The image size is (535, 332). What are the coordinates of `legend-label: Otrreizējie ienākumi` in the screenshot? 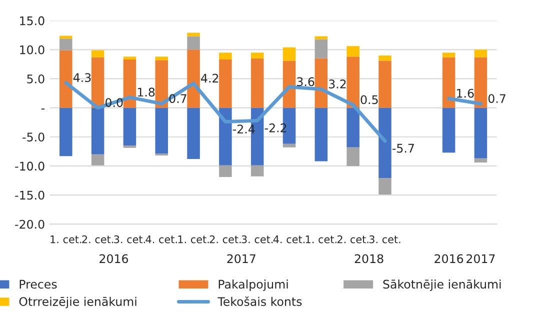 It's located at (77, 302).